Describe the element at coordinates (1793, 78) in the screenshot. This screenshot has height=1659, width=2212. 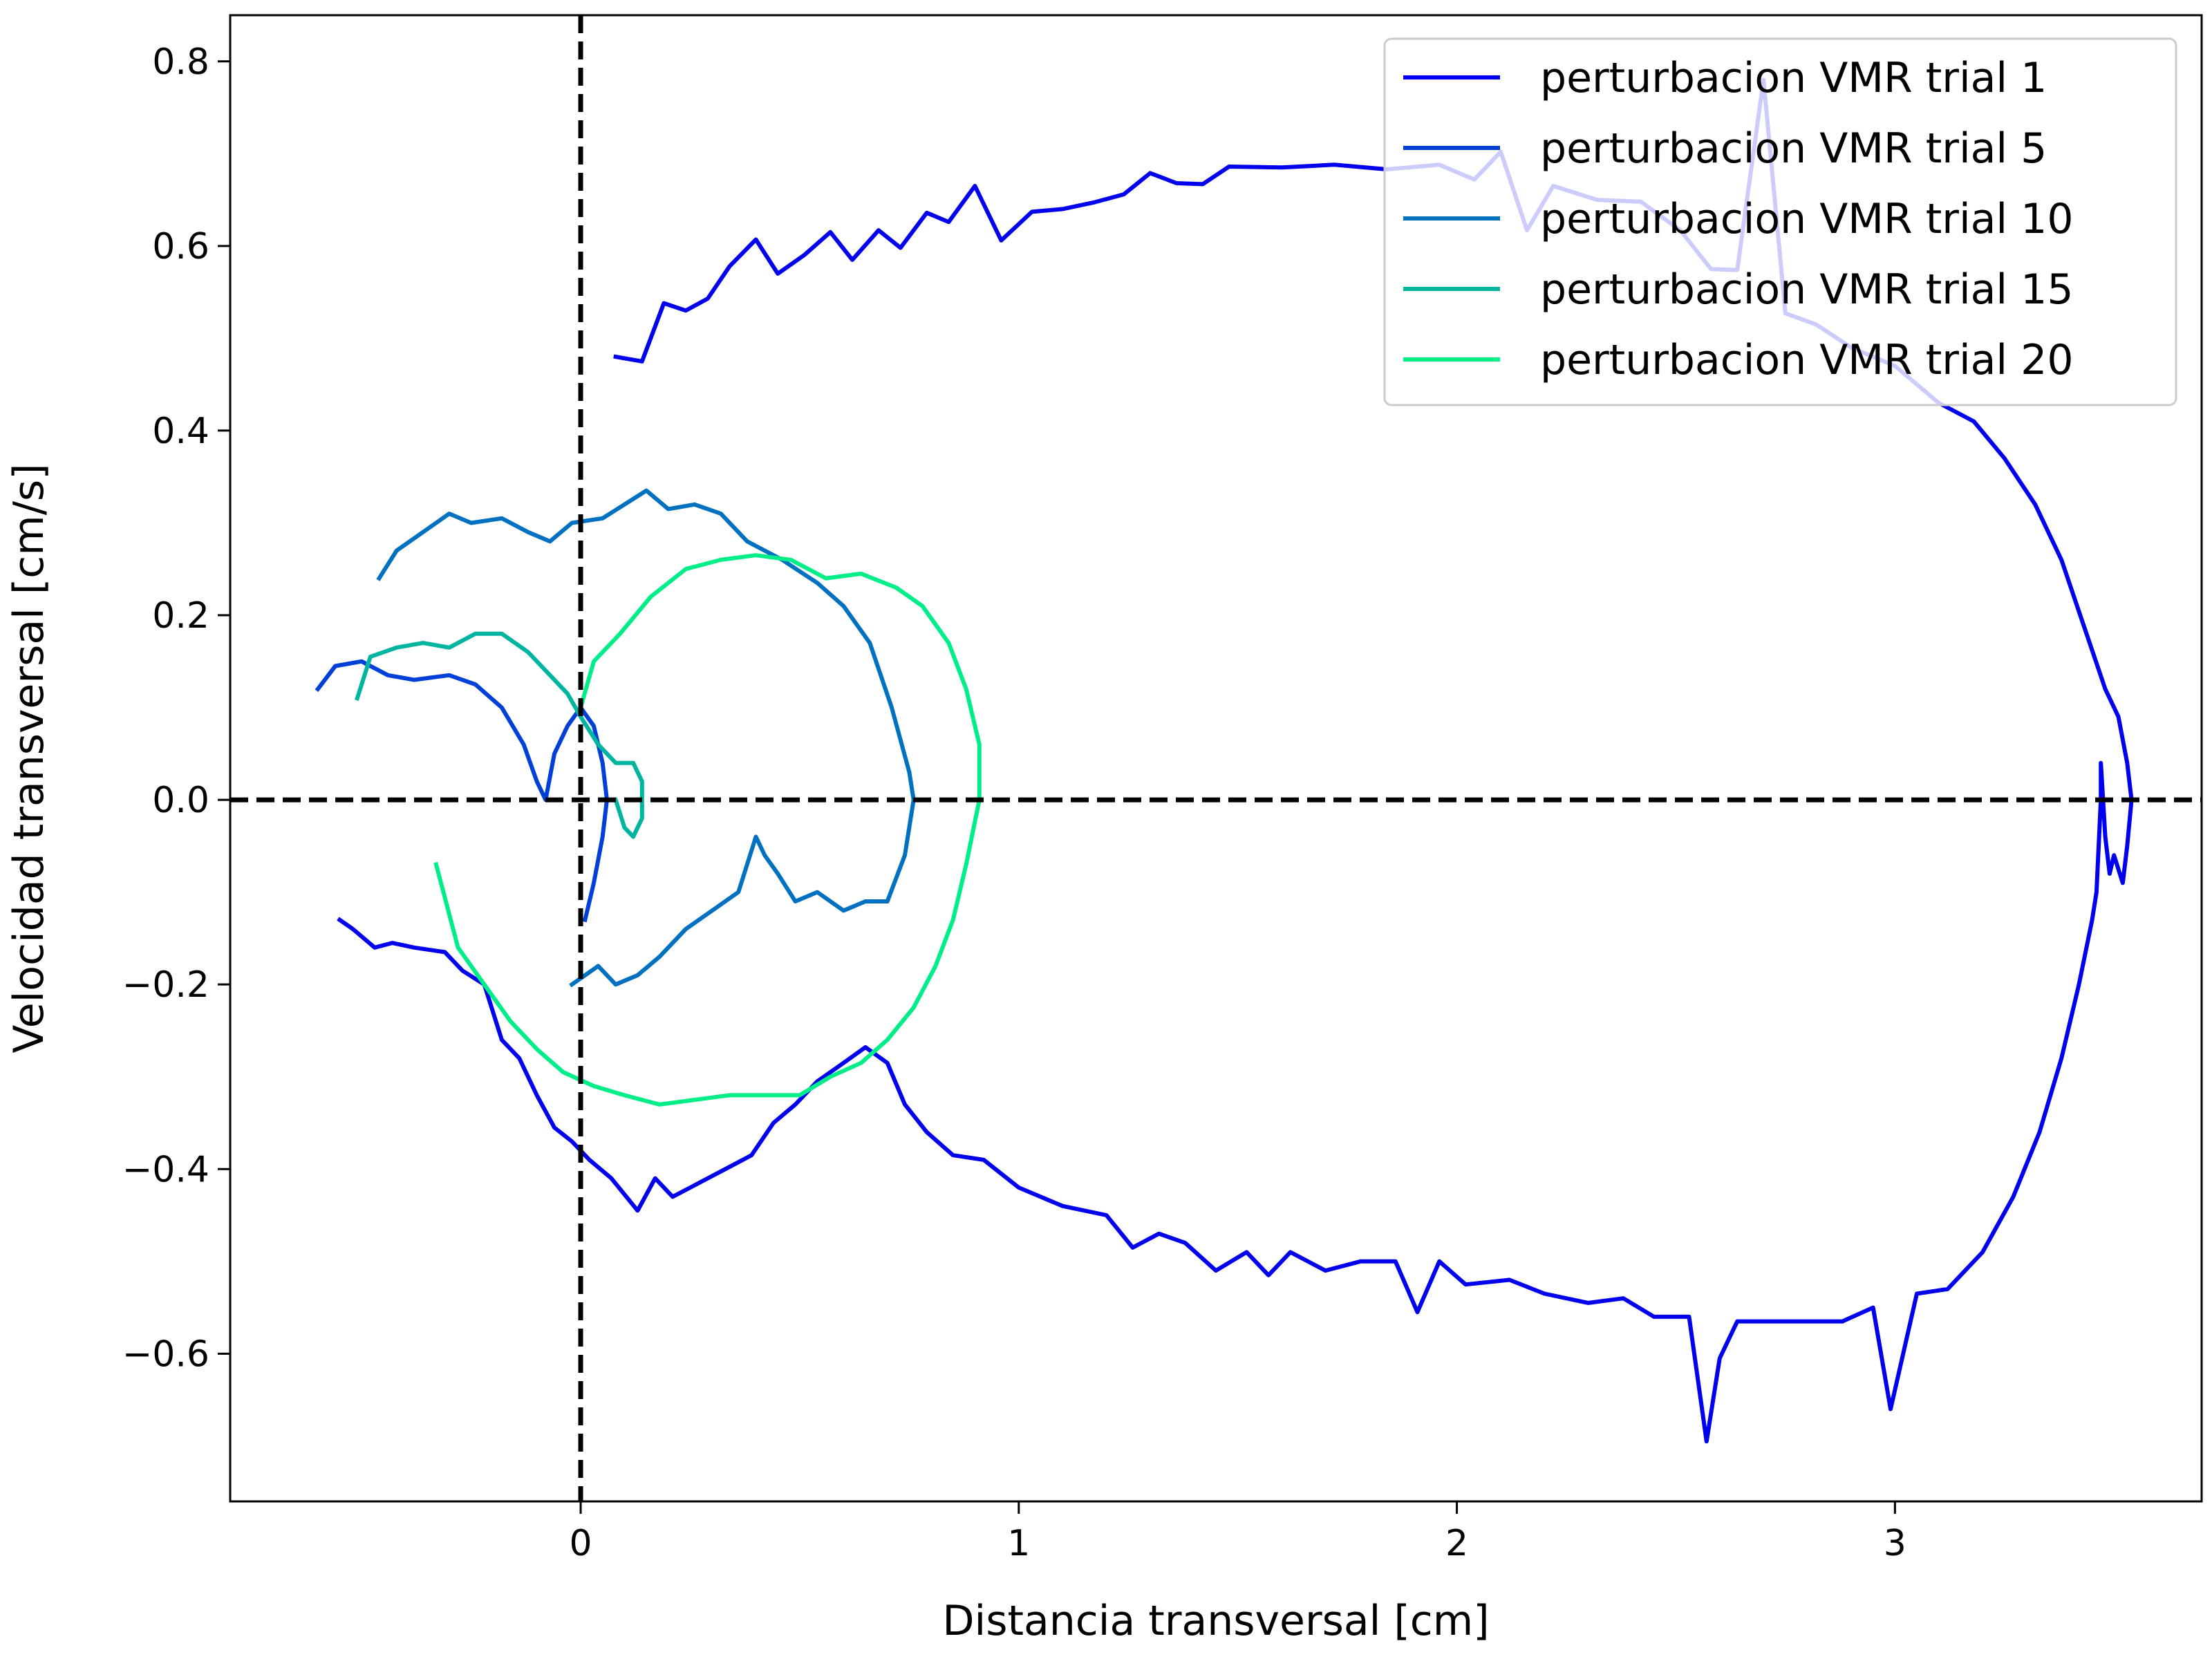
I see `legend-label-1: perturbacion VMR trial 1` at that location.